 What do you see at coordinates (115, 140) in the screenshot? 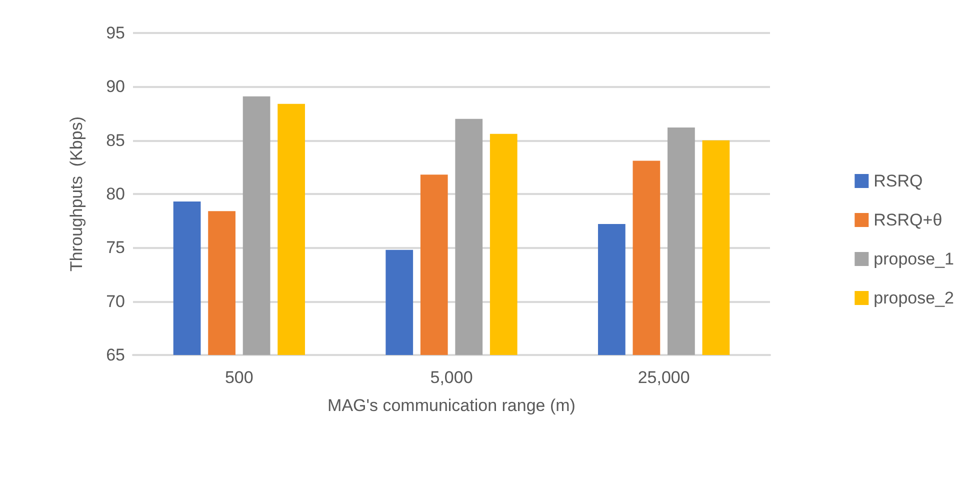
I see `y-tick-label: 85` at bounding box center [115, 140].